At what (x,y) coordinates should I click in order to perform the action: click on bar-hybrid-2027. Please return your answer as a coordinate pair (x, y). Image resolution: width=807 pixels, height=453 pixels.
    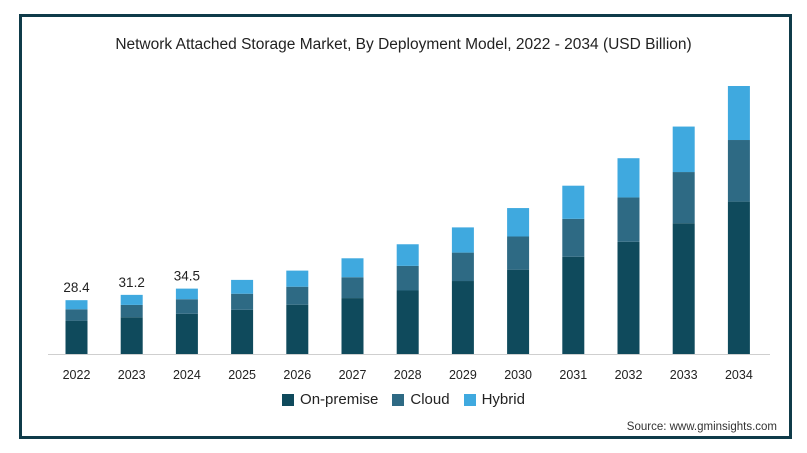
    Looking at the image, I should click on (352, 268).